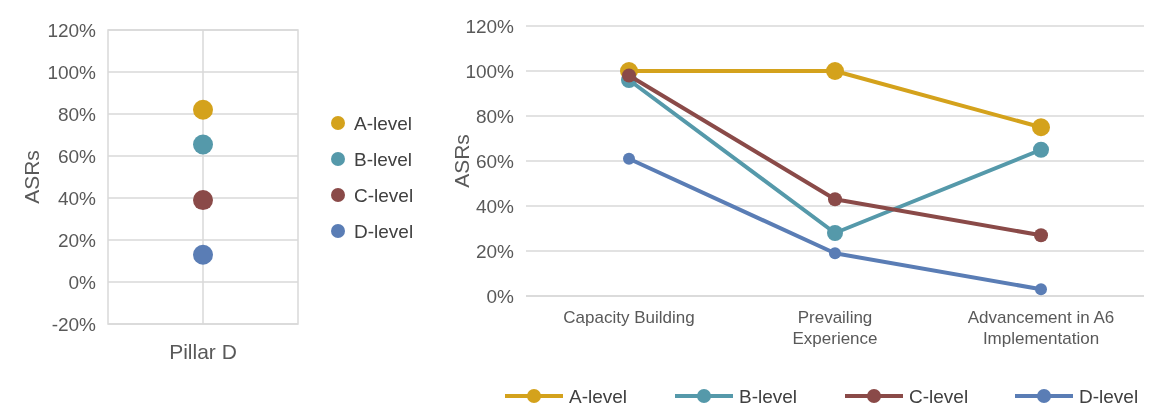 The width and height of the screenshot is (1162, 416). What do you see at coordinates (835, 328) in the screenshot?
I see `x-tick-label: Prevailing Experience` at bounding box center [835, 328].